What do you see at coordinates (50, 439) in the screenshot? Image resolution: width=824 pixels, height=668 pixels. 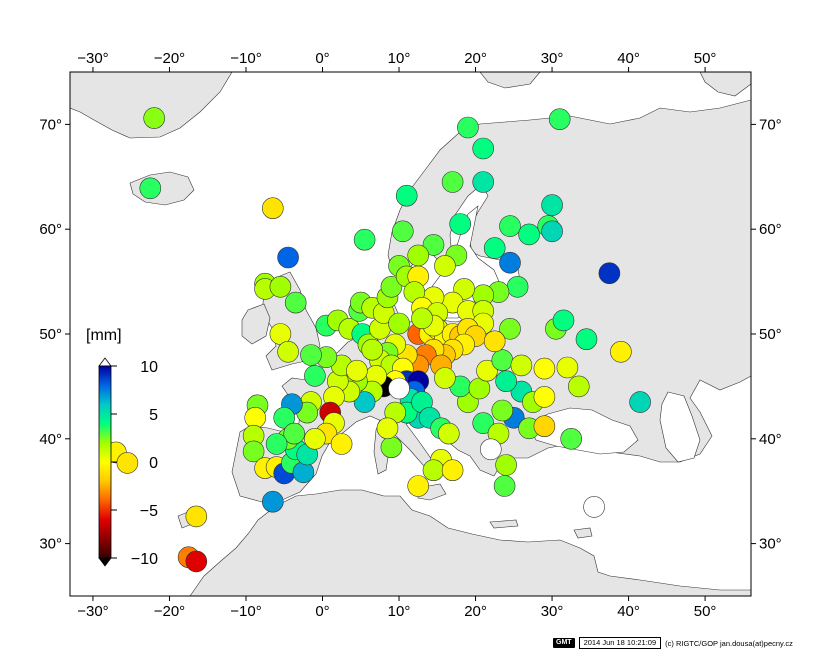 I see `lat-label-left: 40°` at bounding box center [50, 439].